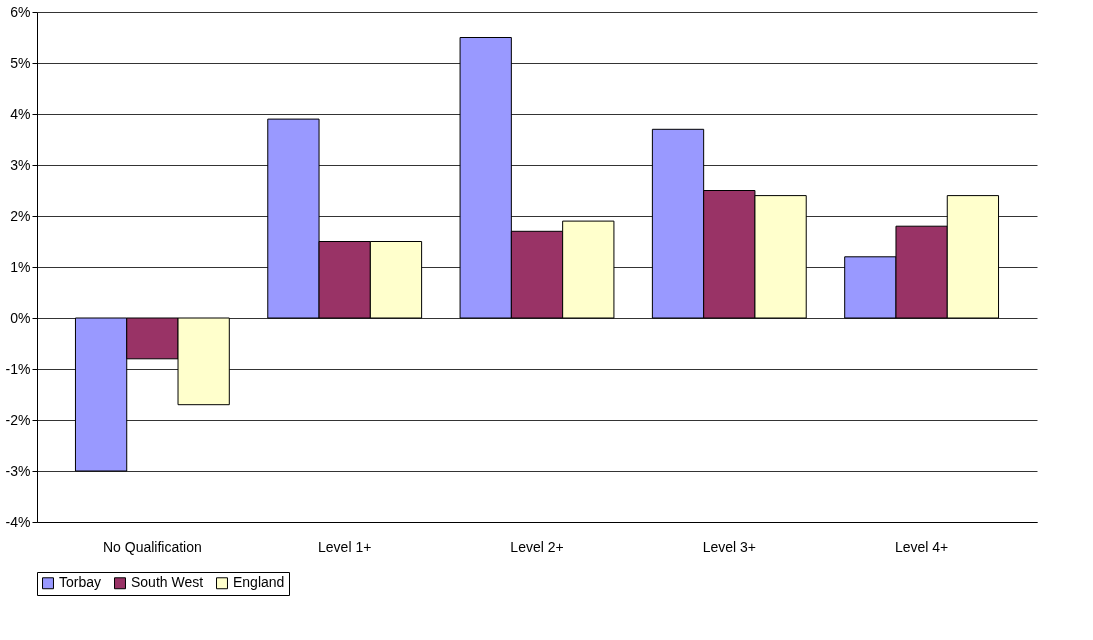 The height and width of the screenshot is (640, 1093). What do you see at coordinates (18, 419) in the screenshot?
I see `y-tick-label: -2%` at bounding box center [18, 419].